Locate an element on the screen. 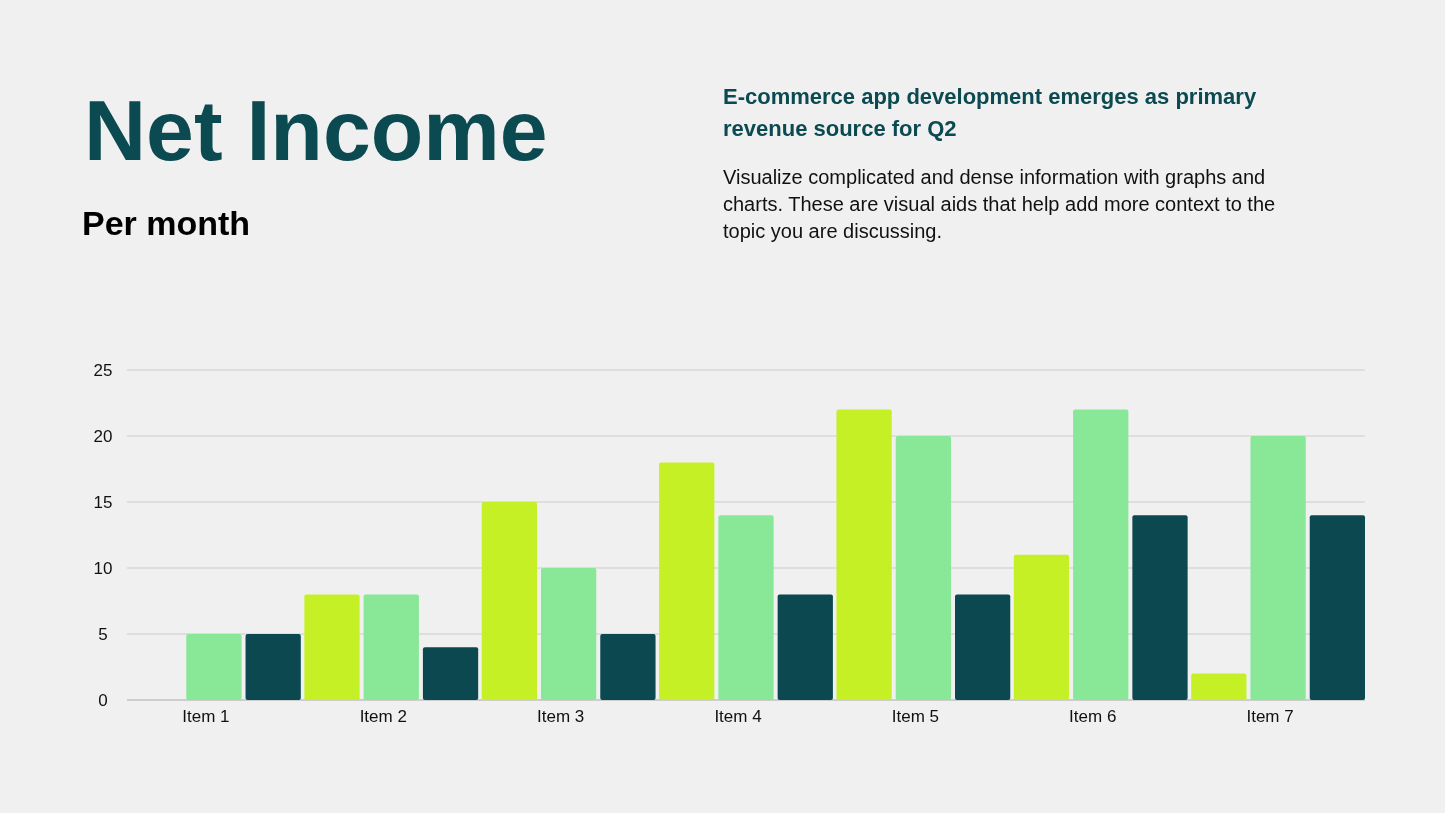 This screenshot has height=813, width=1445. y-tick-label: 10 is located at coordinates (103, 568).